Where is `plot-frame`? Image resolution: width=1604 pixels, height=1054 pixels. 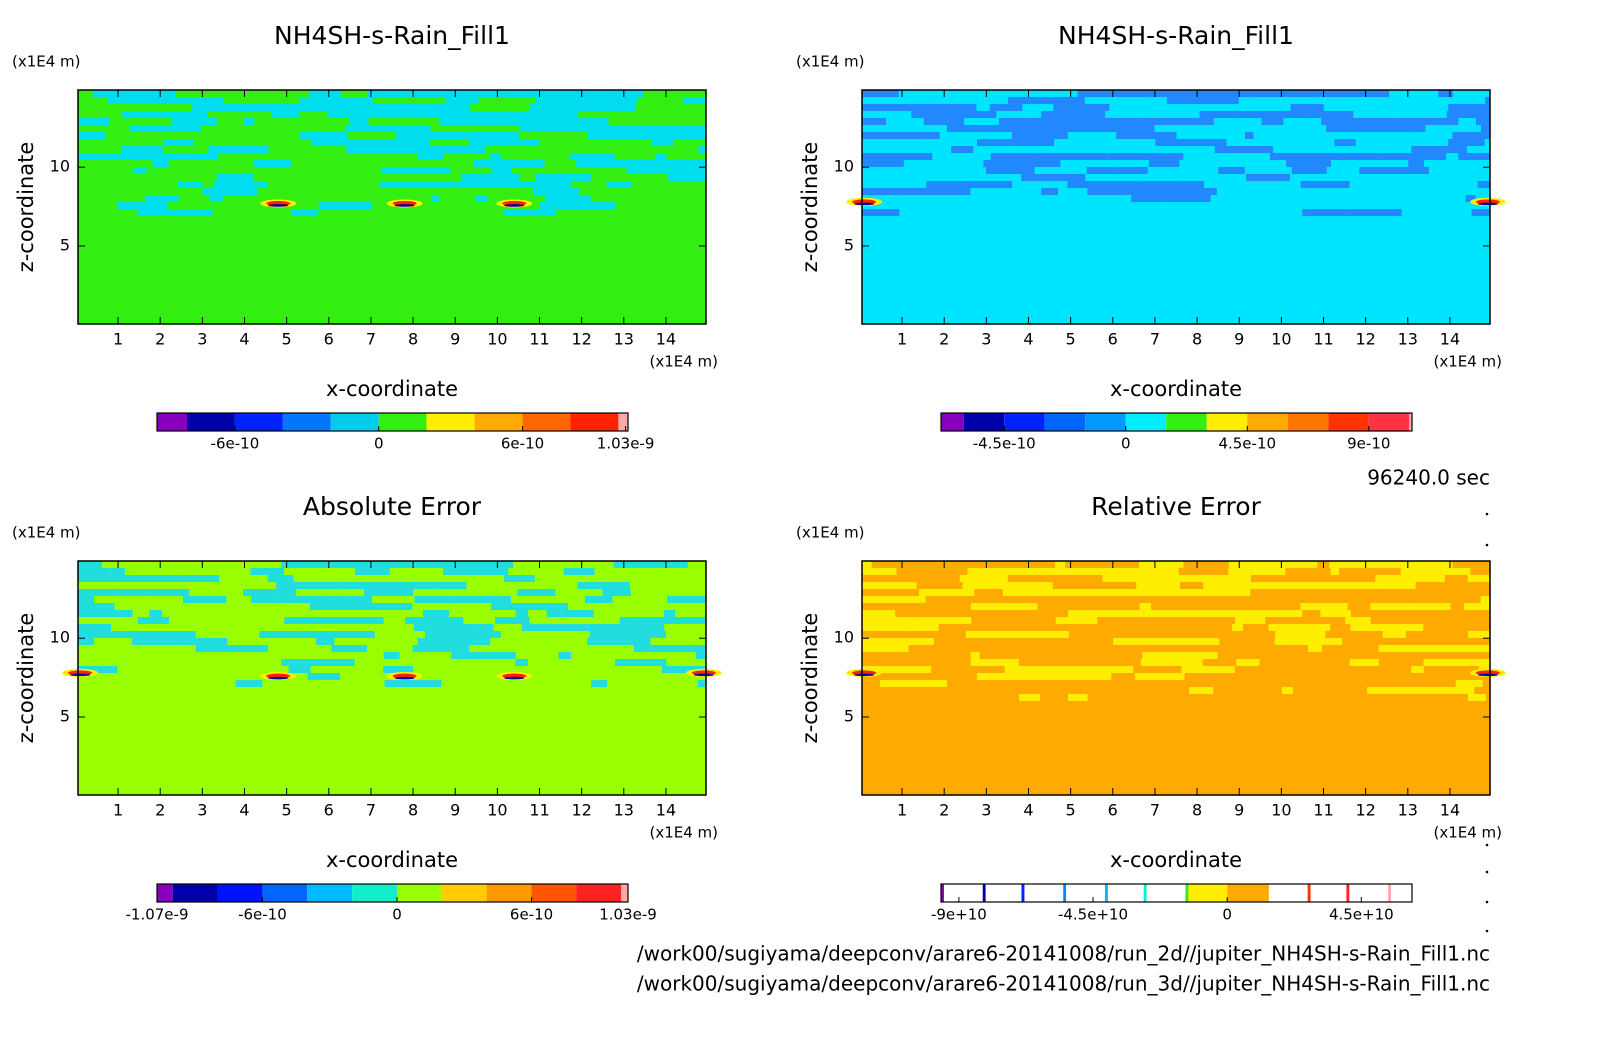
plot-frame is located at coordinates (1176, 207).